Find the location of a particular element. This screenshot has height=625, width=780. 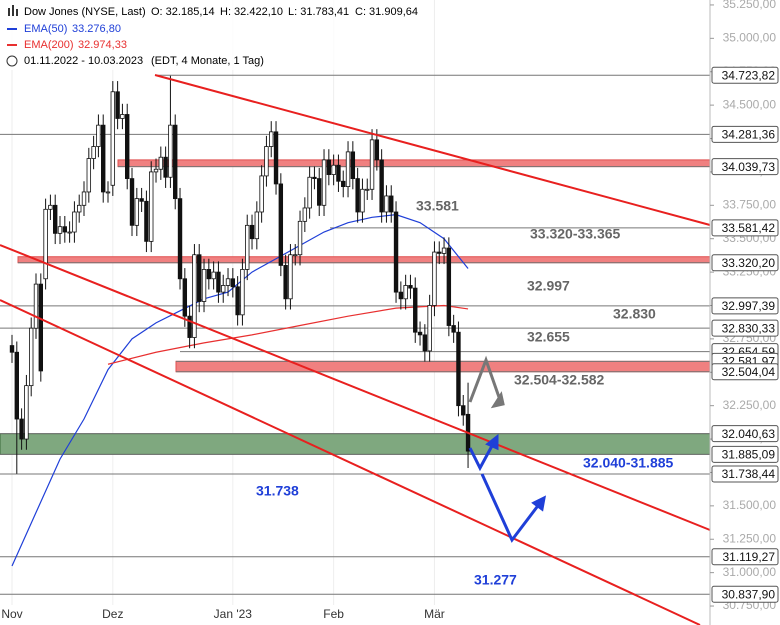

annotation: 31.277 is located at coordinates (495, 580).